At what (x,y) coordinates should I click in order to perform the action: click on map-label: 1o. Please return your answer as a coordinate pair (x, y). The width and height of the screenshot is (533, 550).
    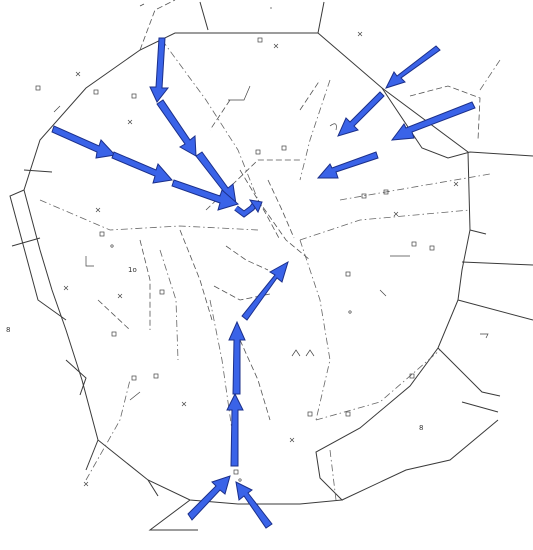
    Looking at the image, I should click on (132, 270).